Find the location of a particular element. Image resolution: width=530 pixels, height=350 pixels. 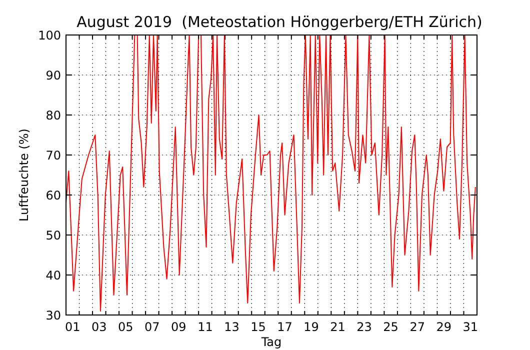

x-tick-label: 23 is located at coordinates (364, 327).